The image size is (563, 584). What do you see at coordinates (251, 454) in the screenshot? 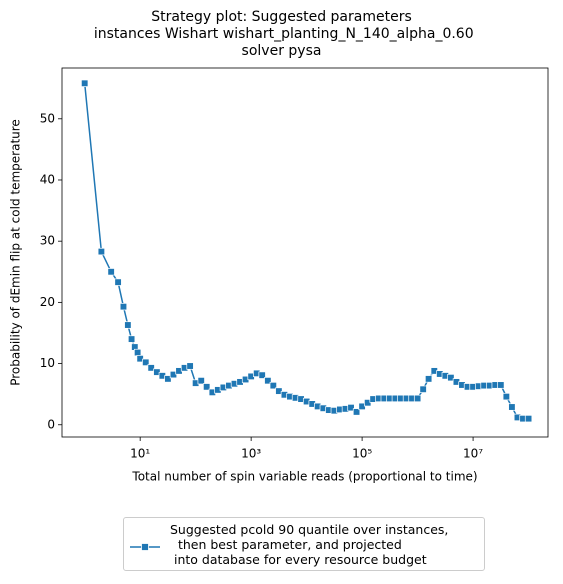
I see `x-tick-label: 10³` at bounding box center [251, 454].